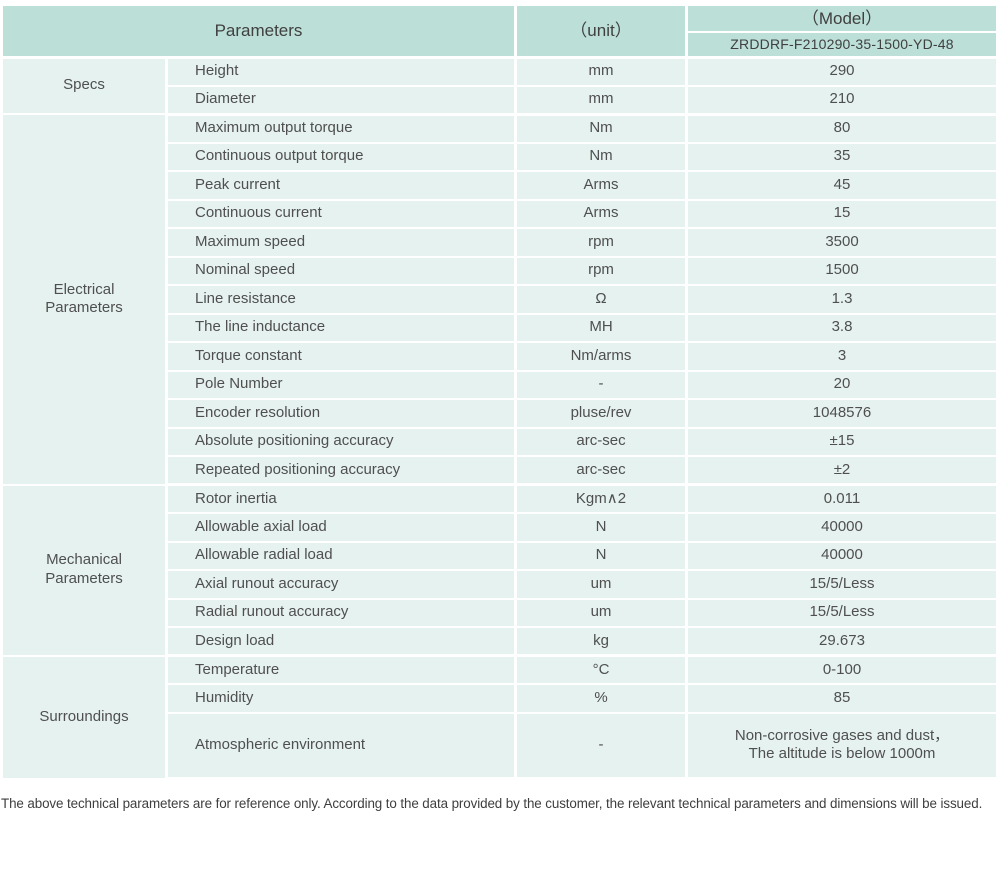 The image size is (999, 882). What do you see at coordinates (842, 71) in the screenshot?
I see `parameter-value: 290` at bounding box center [842, 71].